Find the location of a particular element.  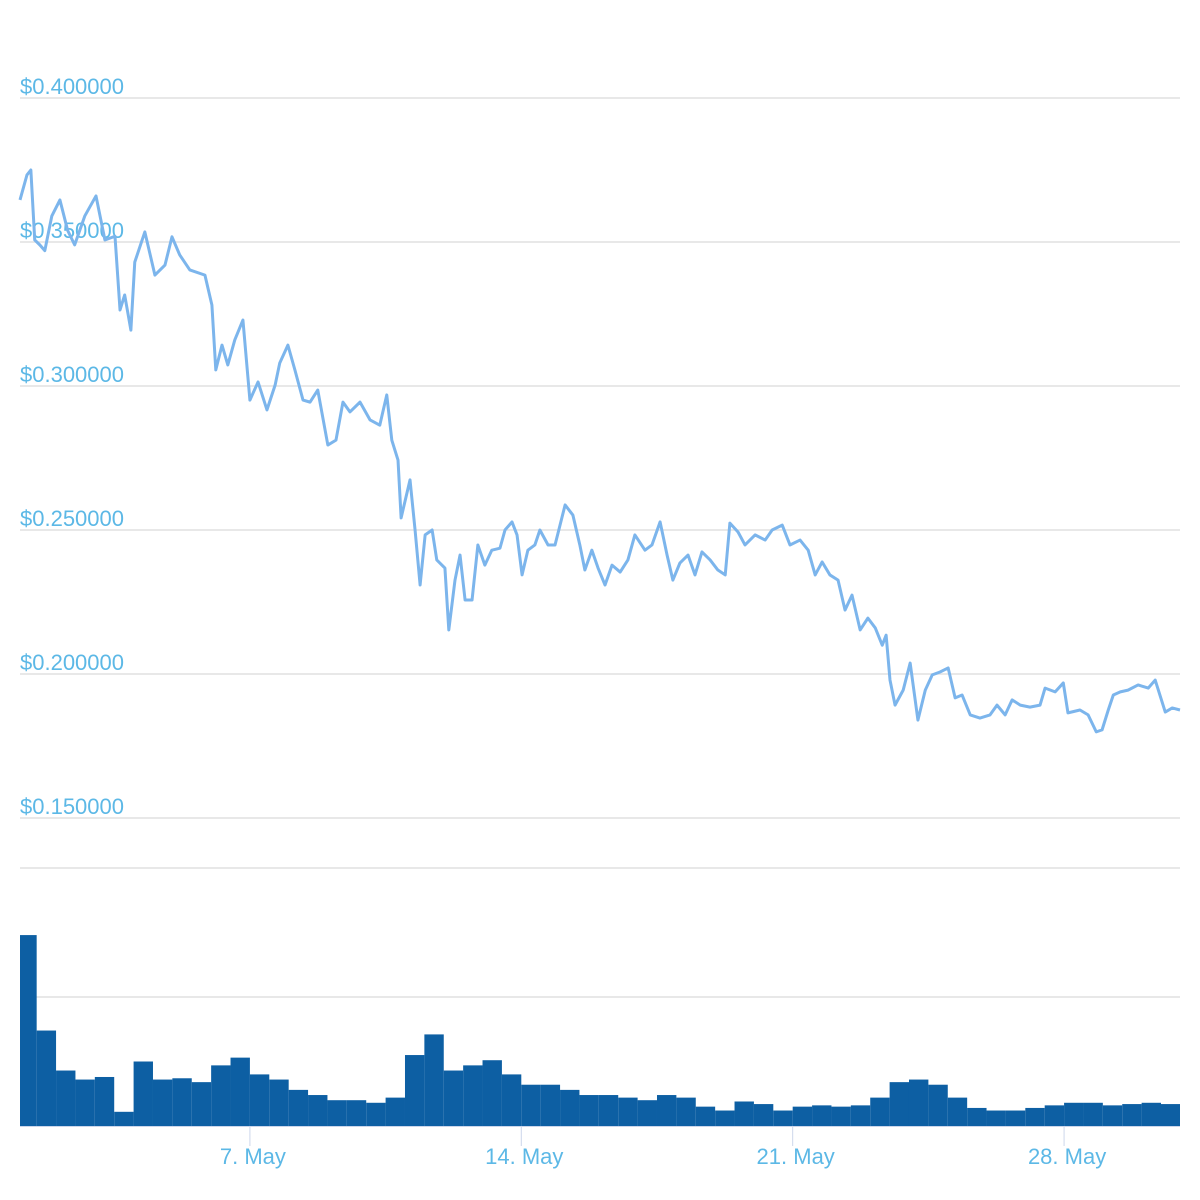

y-tick-label: $0.250000 is located at coordinates (72, 518).